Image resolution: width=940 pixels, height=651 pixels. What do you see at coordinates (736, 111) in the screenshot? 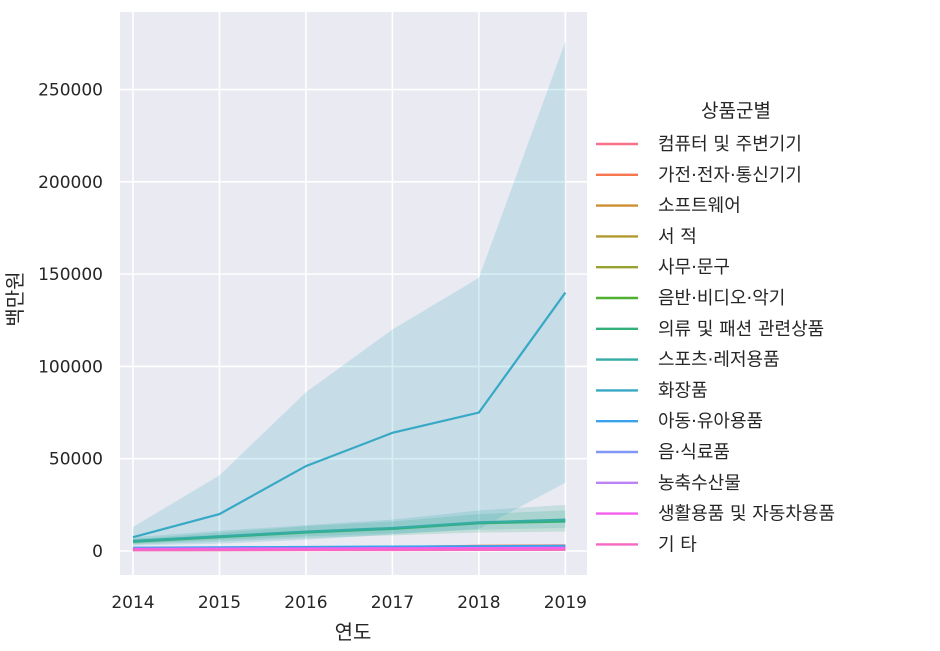
I see `legend-title: 상품군별` at bounding box center [736, 111].